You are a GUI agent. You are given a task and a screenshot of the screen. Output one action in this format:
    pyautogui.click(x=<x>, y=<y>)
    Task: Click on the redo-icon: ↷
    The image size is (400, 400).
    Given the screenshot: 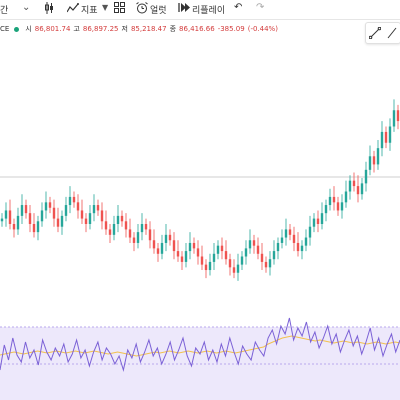 What is the action you would take?
    pyautogui.click(x=260, y=7)
    